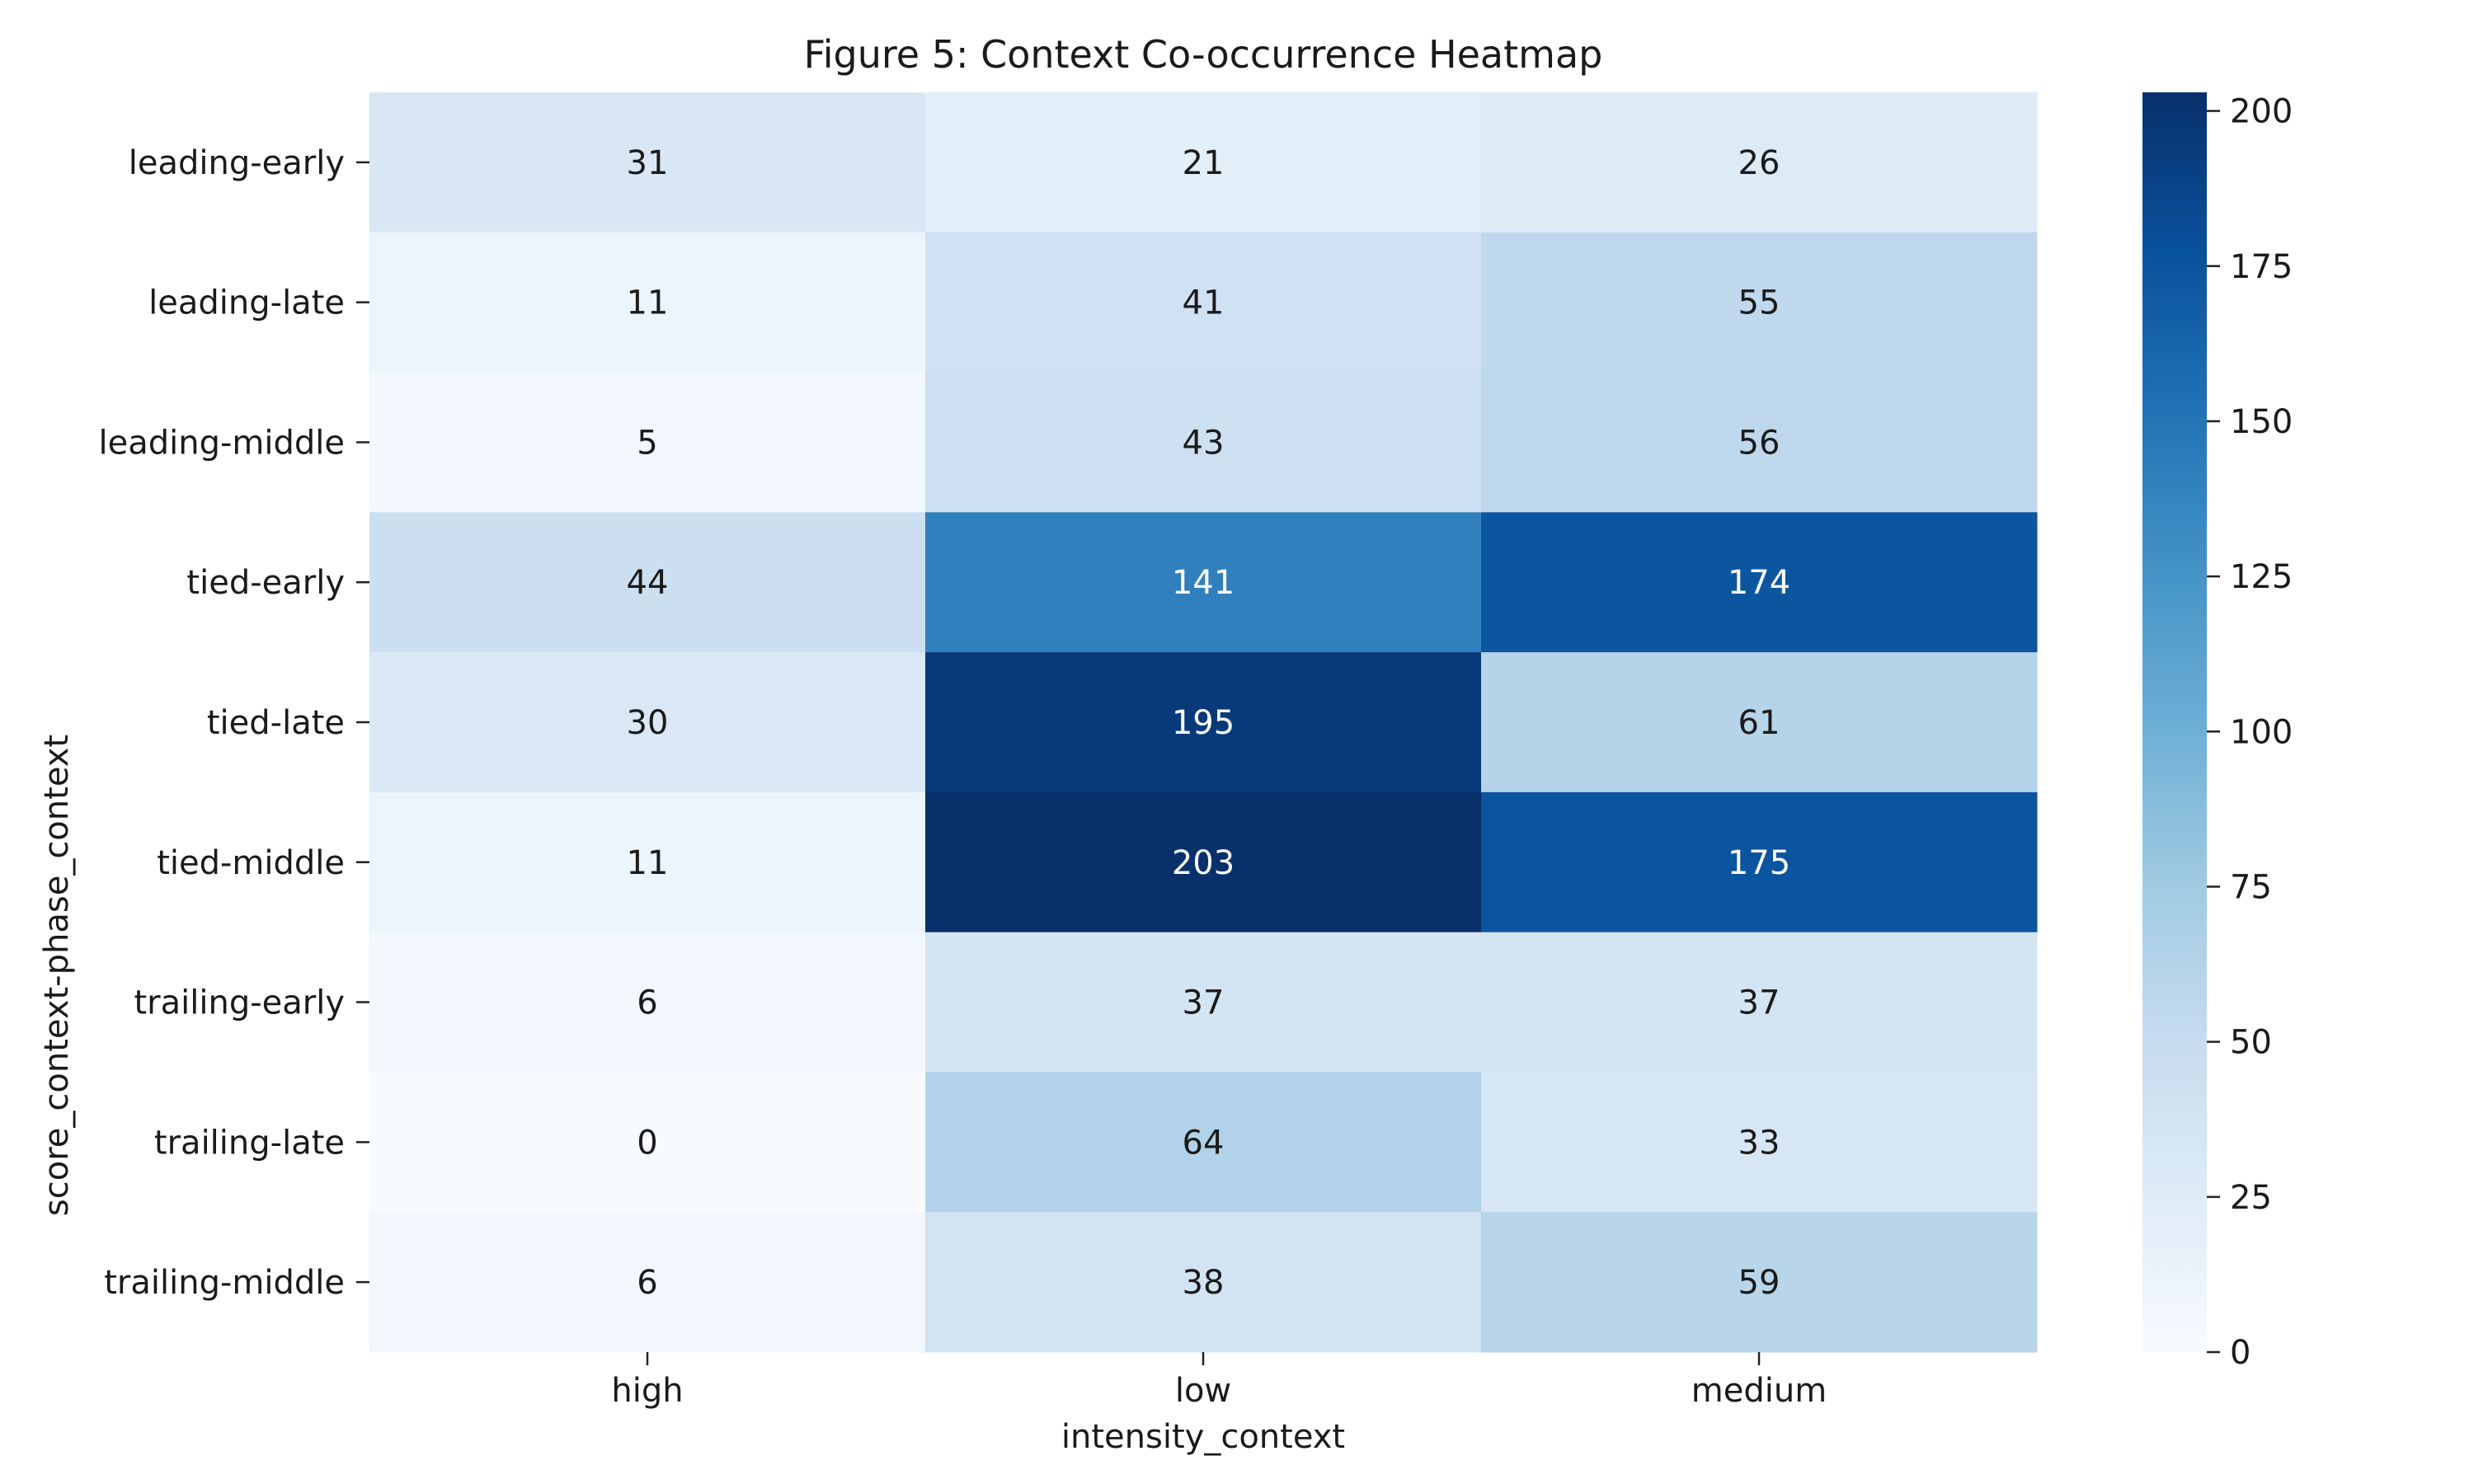 Image resolution: width=2474 pixels, height=1484 pixels. I want to click on cell-value-label: 203, so click(1203, 863).